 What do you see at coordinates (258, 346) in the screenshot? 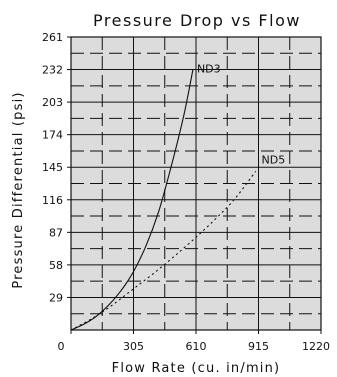
I see `x-tick-label: 915` at bounding box center [258, 346].